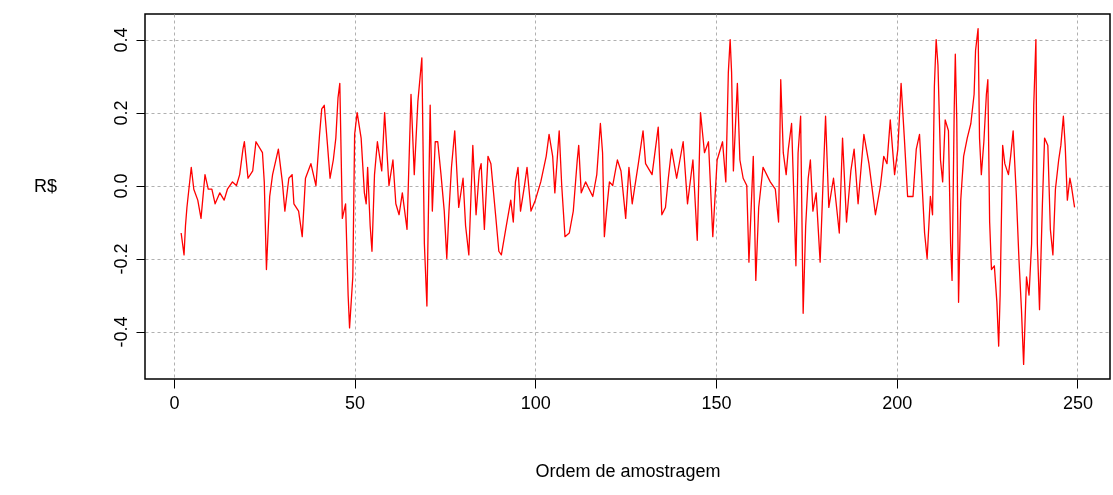  What do you see at coordinates (174, 402) in the screenshot?
I see `x-tick-label: 0` at bounding box center [174, 402].